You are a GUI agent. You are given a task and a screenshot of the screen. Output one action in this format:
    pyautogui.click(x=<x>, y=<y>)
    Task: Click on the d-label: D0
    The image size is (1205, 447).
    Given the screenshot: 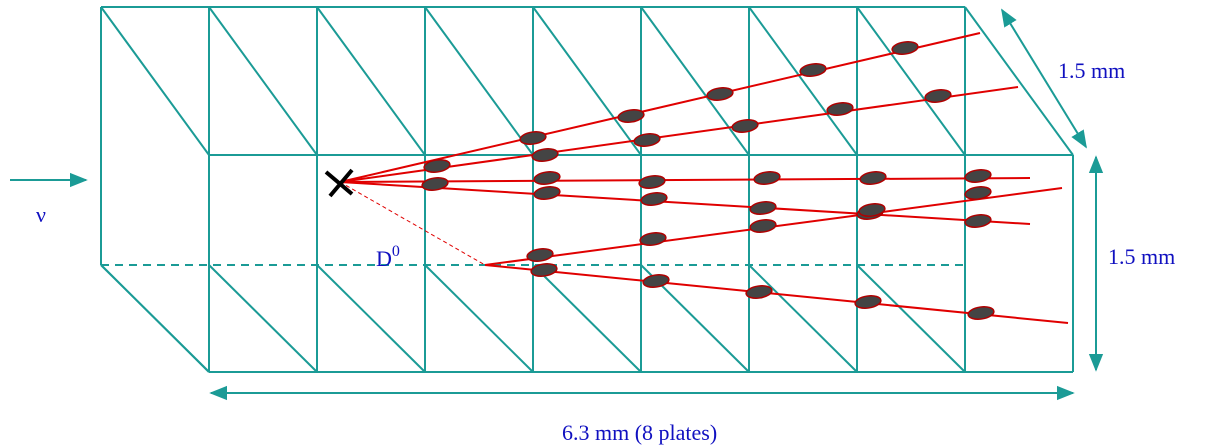 What is the action you would take?
    pyautogui.click(x=388, y=257)
    